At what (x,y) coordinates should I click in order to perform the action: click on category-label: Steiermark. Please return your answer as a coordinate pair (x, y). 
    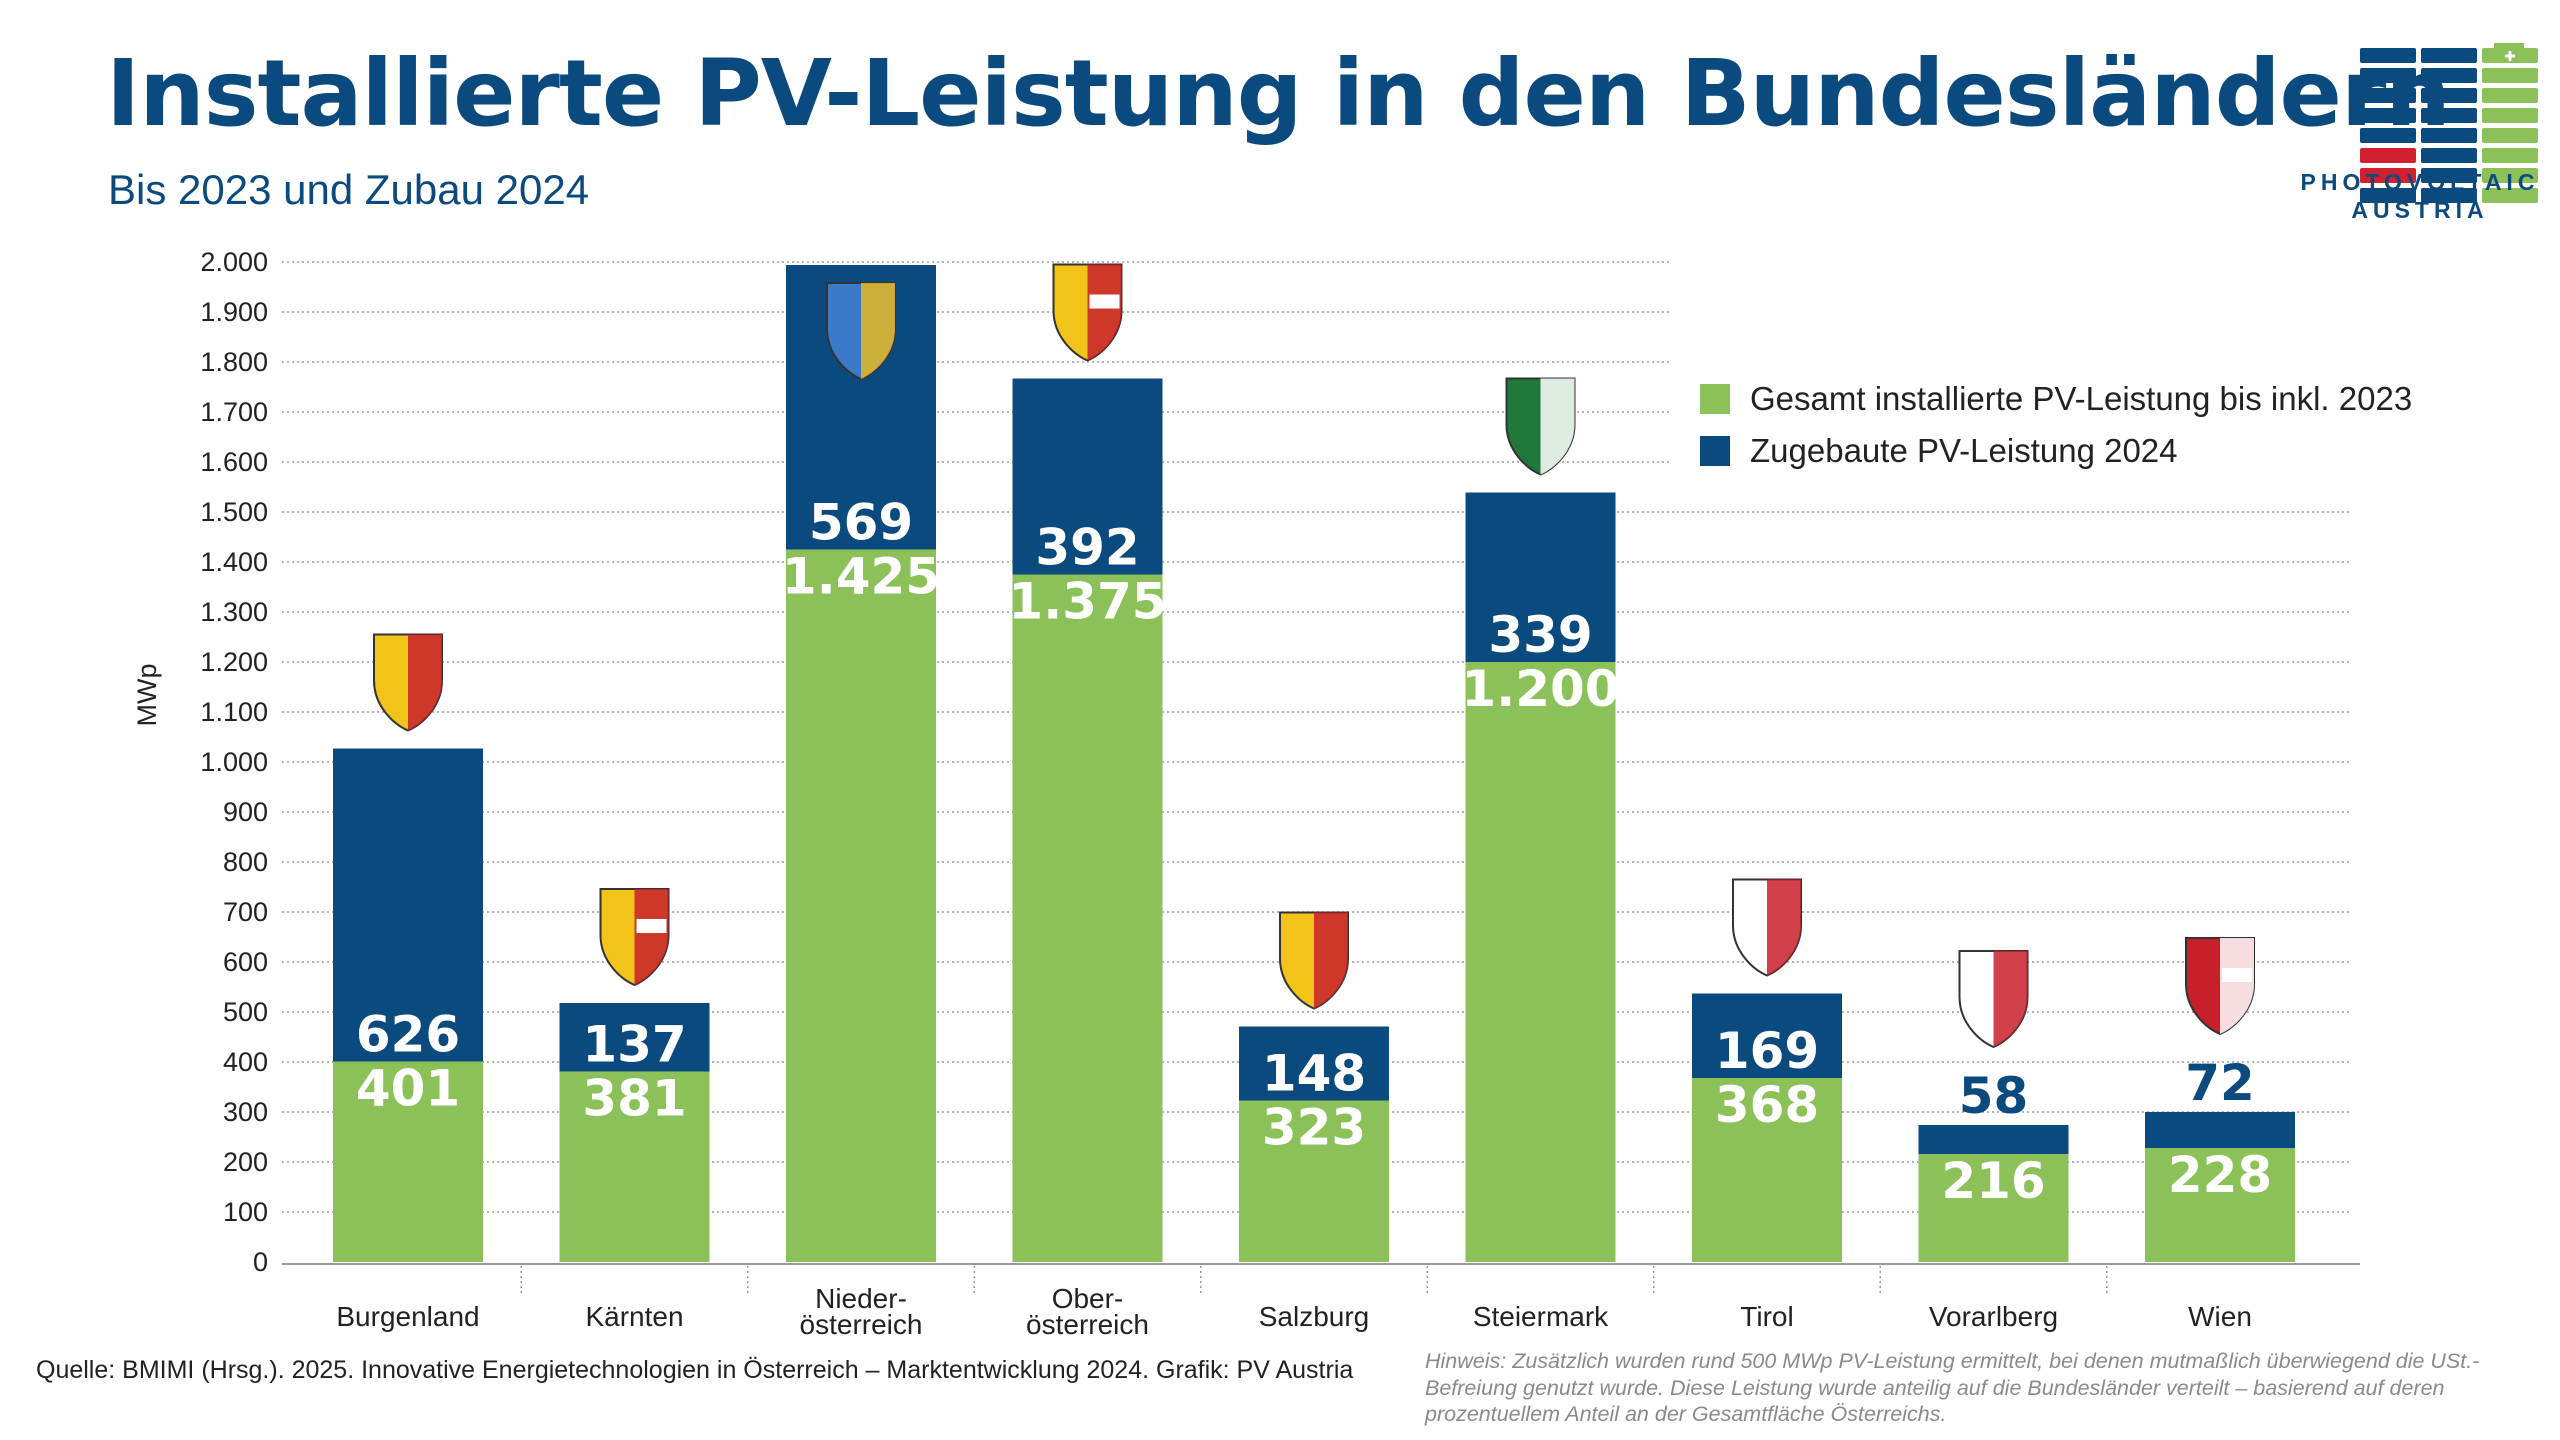
    Looking at the image, I should click on (1541, 1316).